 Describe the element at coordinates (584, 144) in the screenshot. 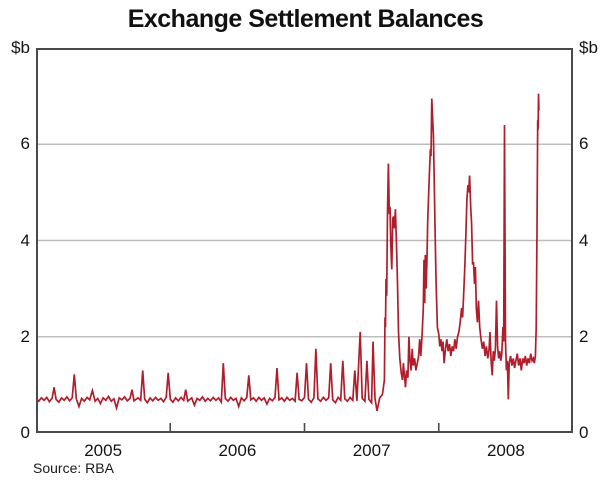

I see `y-tick-label-right-6: 6` at that location.